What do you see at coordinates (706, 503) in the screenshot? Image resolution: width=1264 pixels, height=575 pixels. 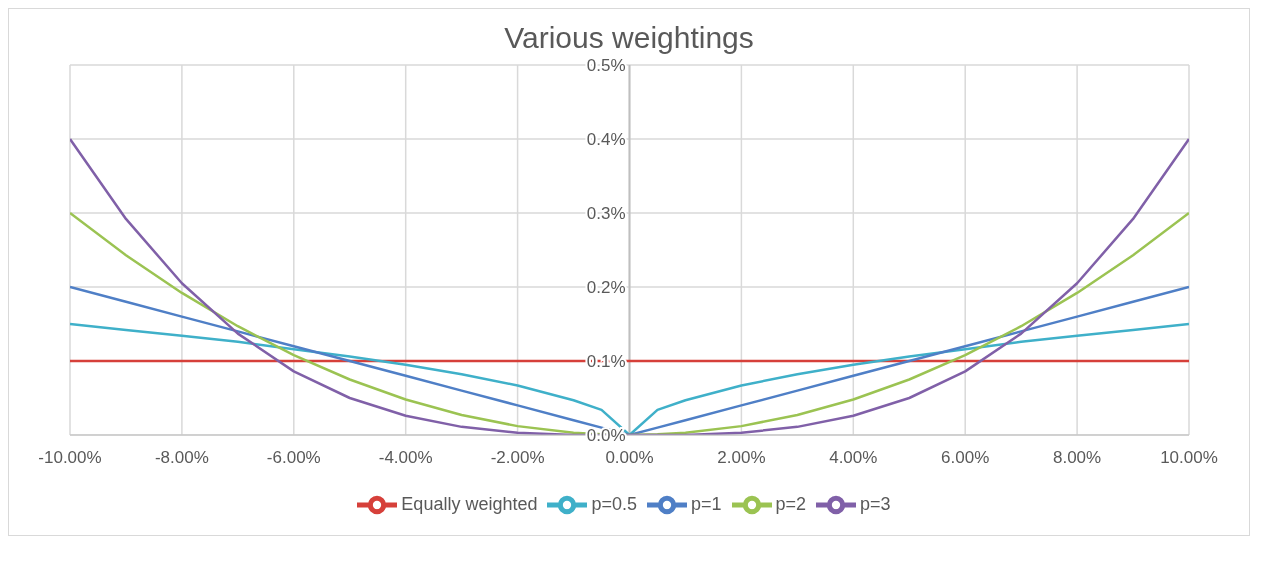 I see `legend-label: p=1` at bounding box center [706, 503].